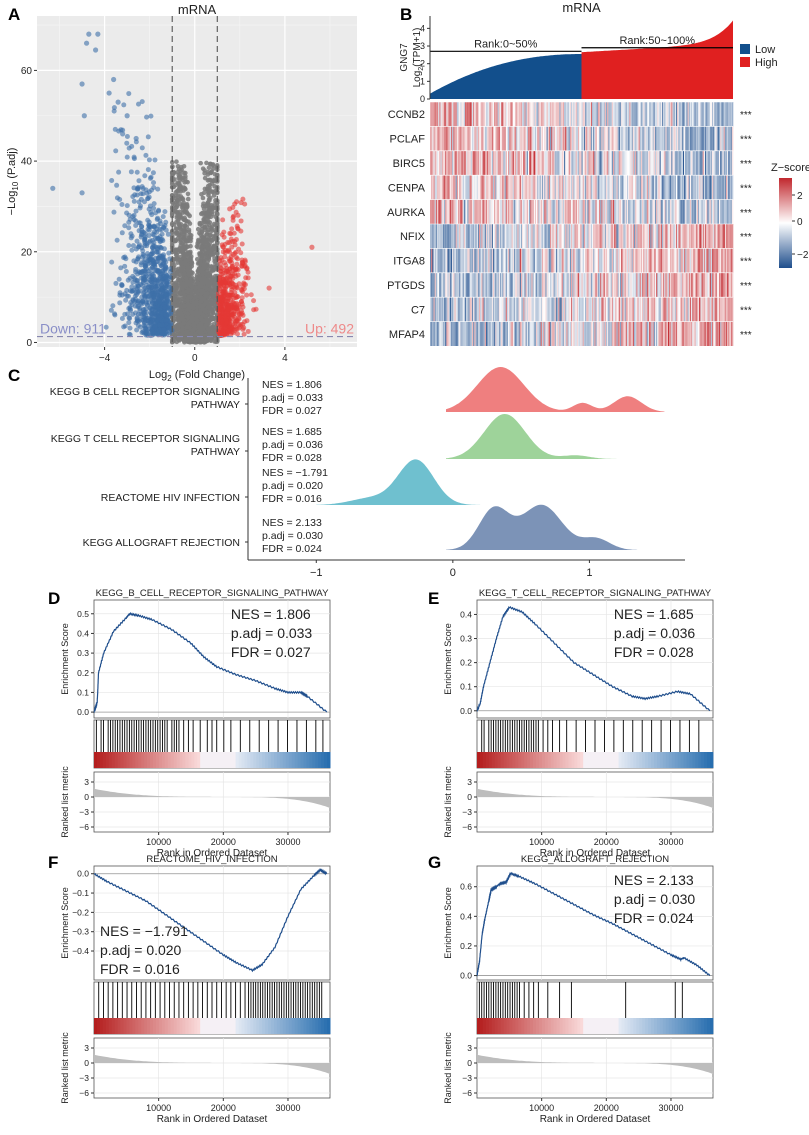 This screenshot has width=809, height=1135. I want to click on legend-label-low: Low, so click(765, 50).